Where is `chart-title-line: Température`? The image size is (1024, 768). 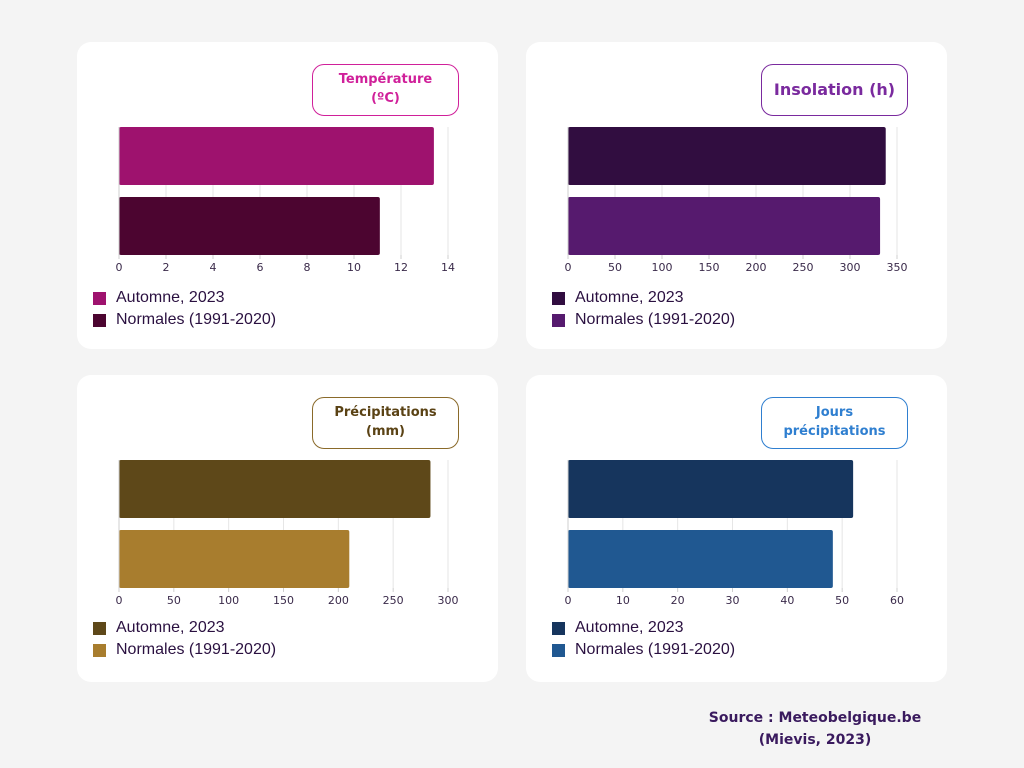 chart-title-line: Température is located at coordinates (385, 80).